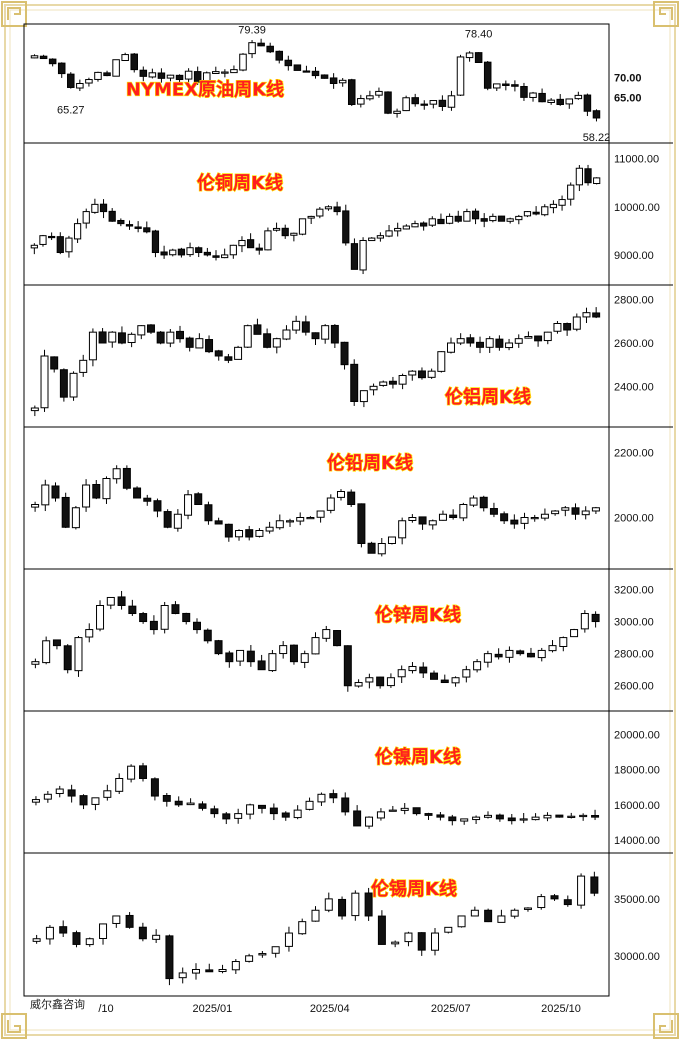 This screenshot has height=1040, width=680. What do you see at coordinates (637, 900) in the screenshot?
I see `y-tick-label: 35000.00` at bounding box center [637, 900].